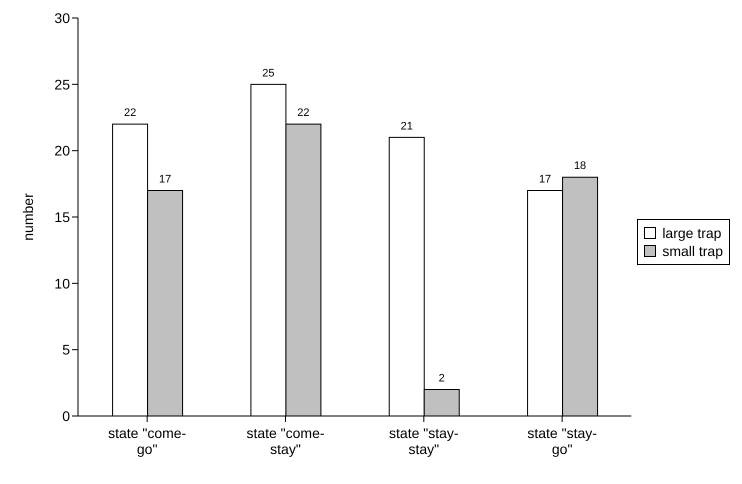 This screenshot has height=484, width=742. Describe the element at coordinates (147, 441) in the screenshot. I see `x-tick-label: state "come-go"` at that location.